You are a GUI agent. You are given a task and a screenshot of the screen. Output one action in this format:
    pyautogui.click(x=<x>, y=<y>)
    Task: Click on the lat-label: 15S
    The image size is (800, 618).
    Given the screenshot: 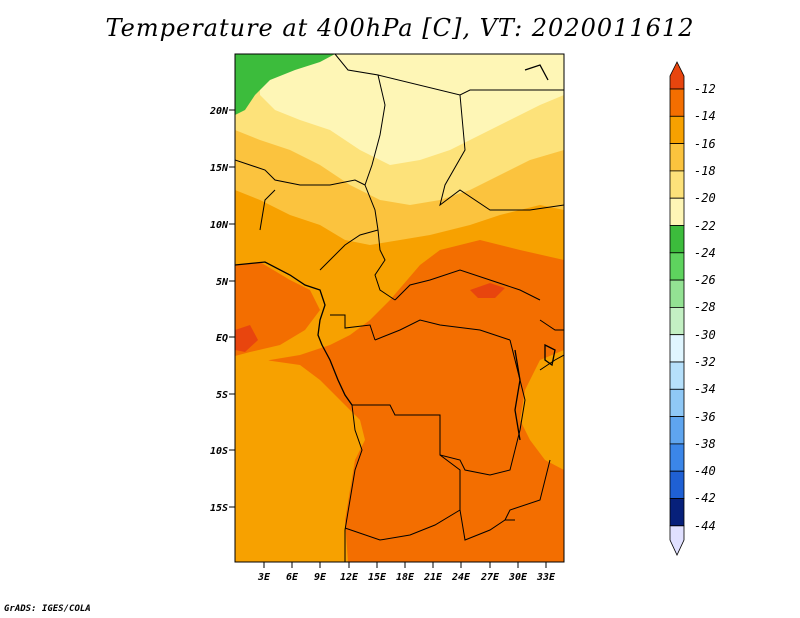 What is the action you would take?
    pyautogui.click(x=219, y=508)
    